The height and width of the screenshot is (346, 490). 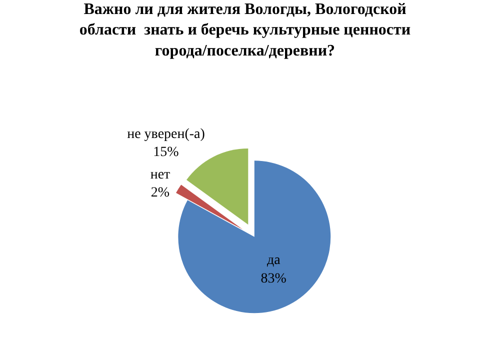 What do you see at coordinates (273, 278) in the screenshot?
I see `data-label: 83%` at bounding box center [273, 278].